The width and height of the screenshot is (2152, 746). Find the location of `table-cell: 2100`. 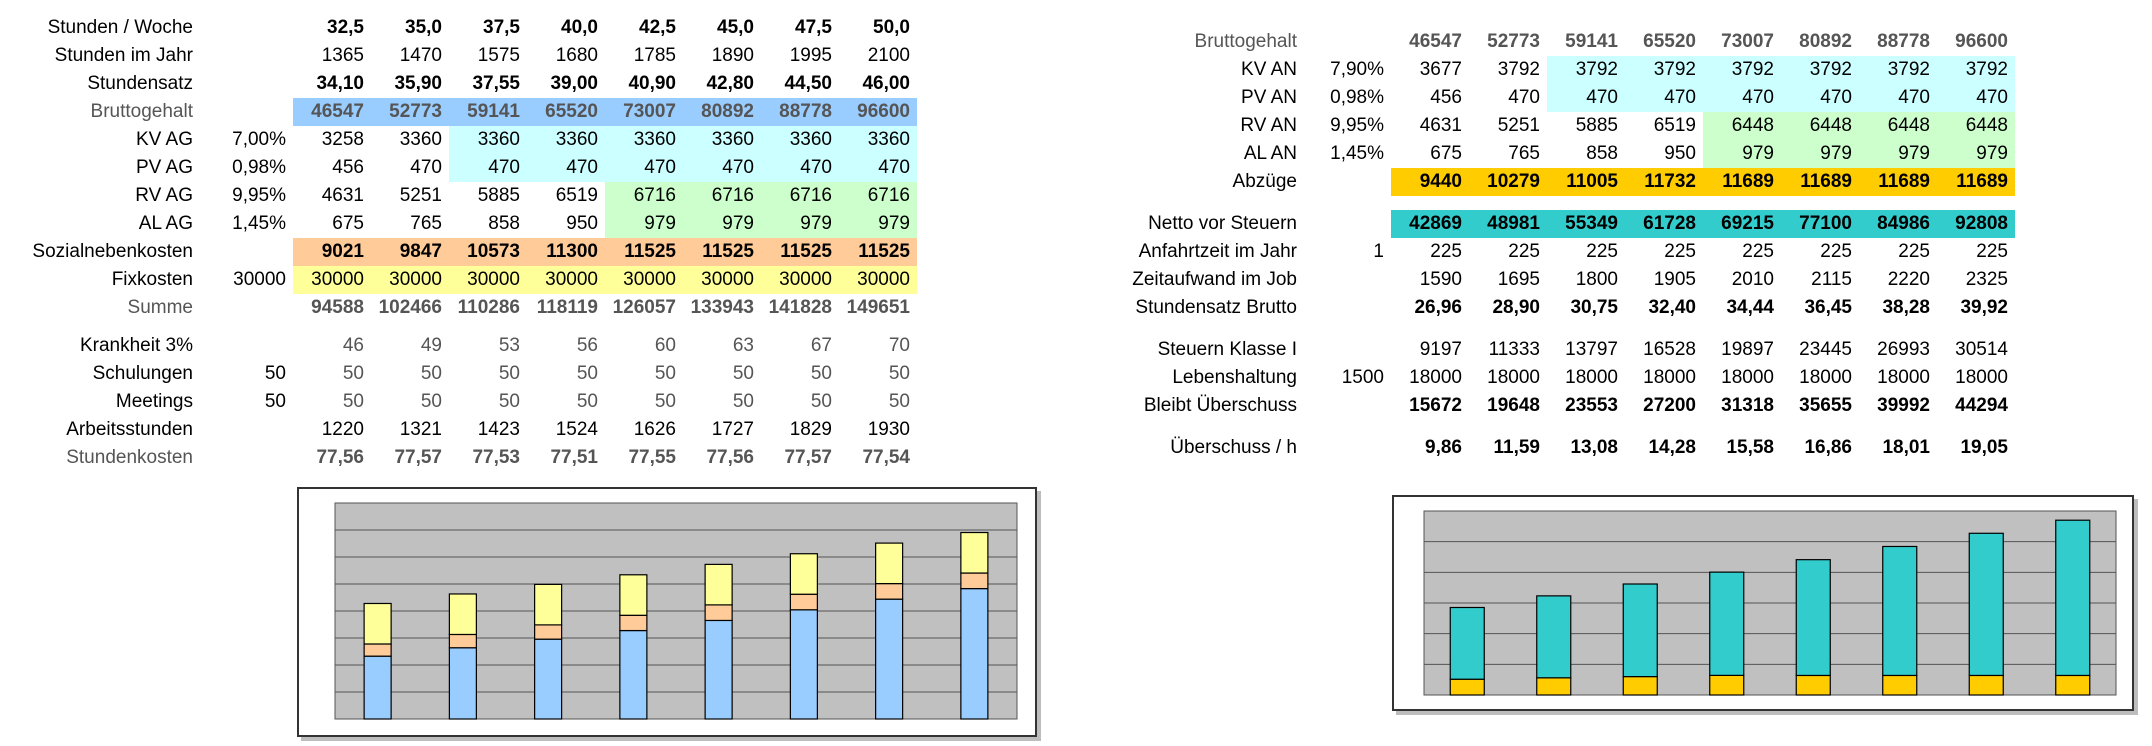

table-cell: 2100 is located at coordinates (888, 55).